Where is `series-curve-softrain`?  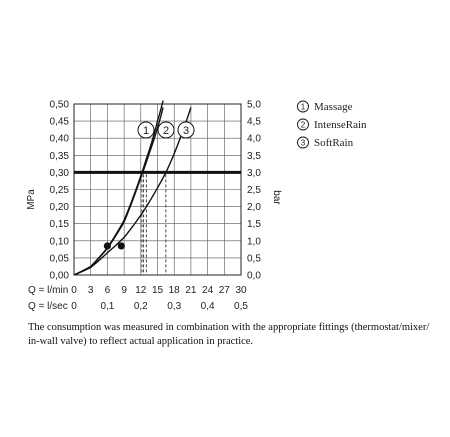
series-curve-softrain is located at coordinates (133, 191).